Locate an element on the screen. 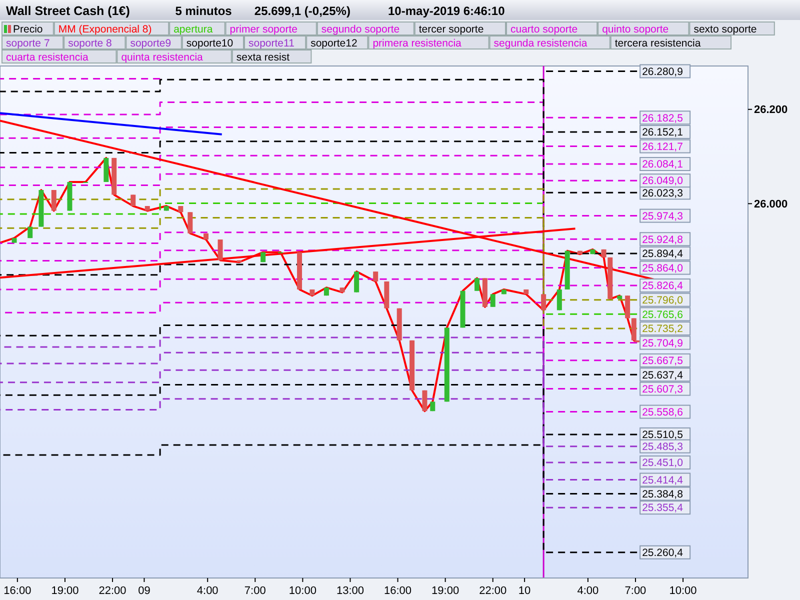  data-label: 25.735,2 is located at coordinates (663, 329).